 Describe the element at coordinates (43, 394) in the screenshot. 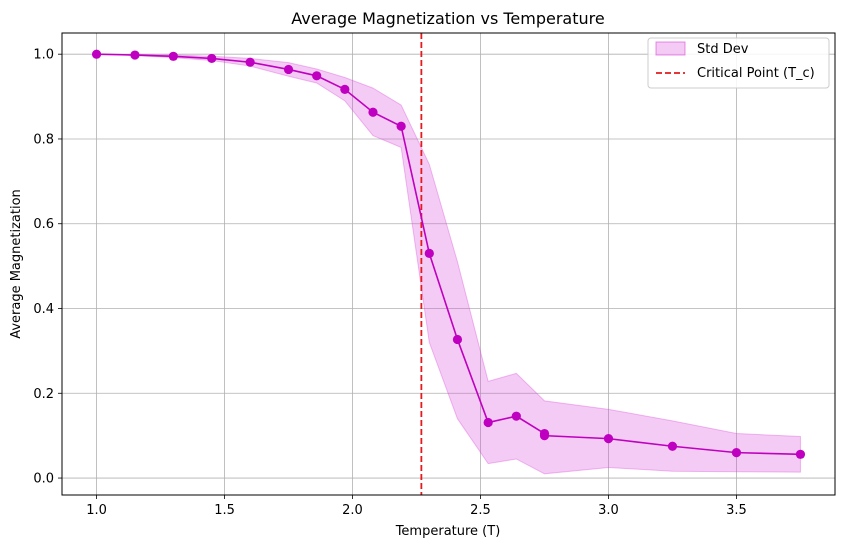

I see `y-tick-label: 0.2` at that location.